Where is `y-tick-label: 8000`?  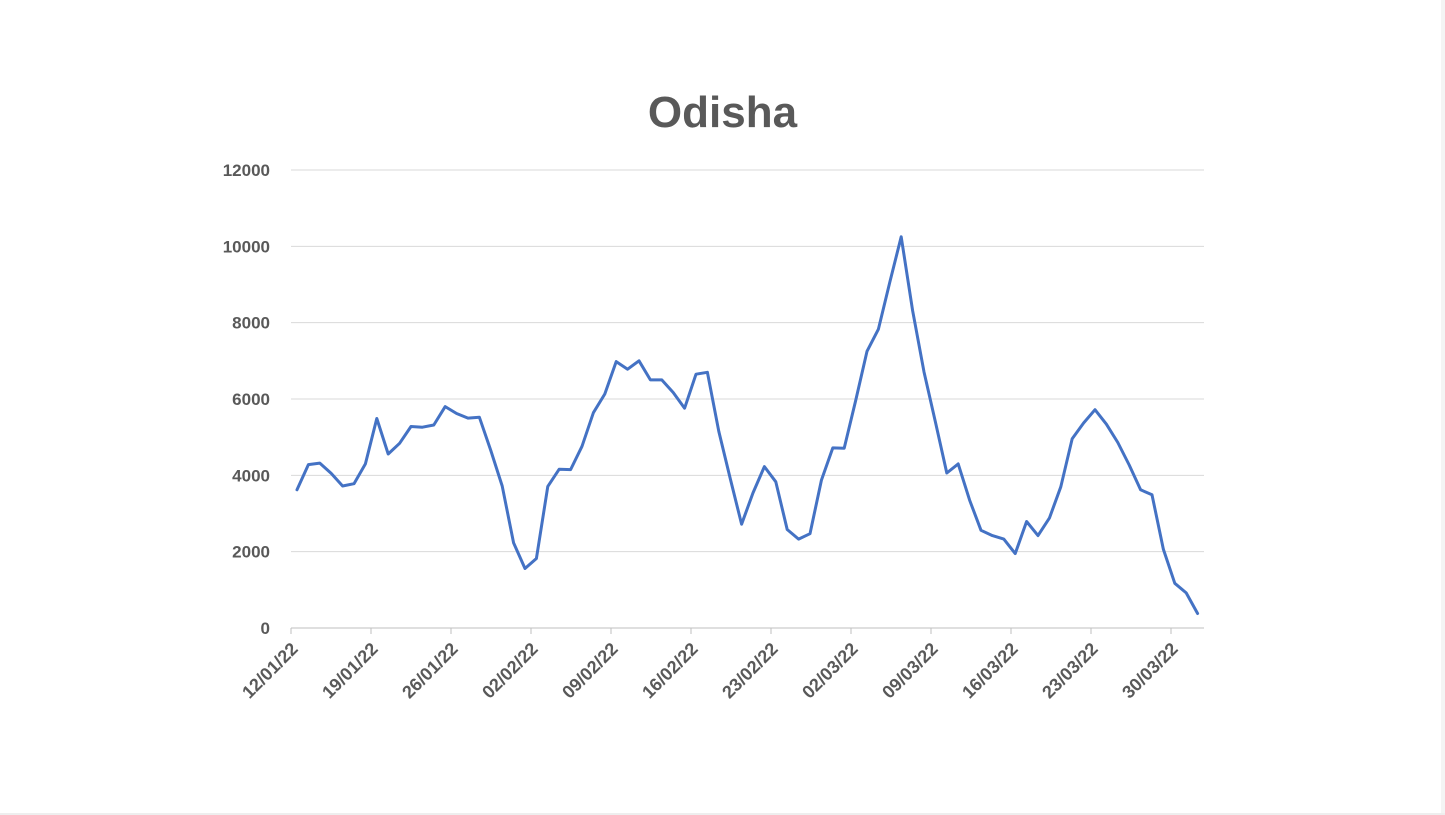 y-tick-label: 8000 is located at coordinates (251, 323).